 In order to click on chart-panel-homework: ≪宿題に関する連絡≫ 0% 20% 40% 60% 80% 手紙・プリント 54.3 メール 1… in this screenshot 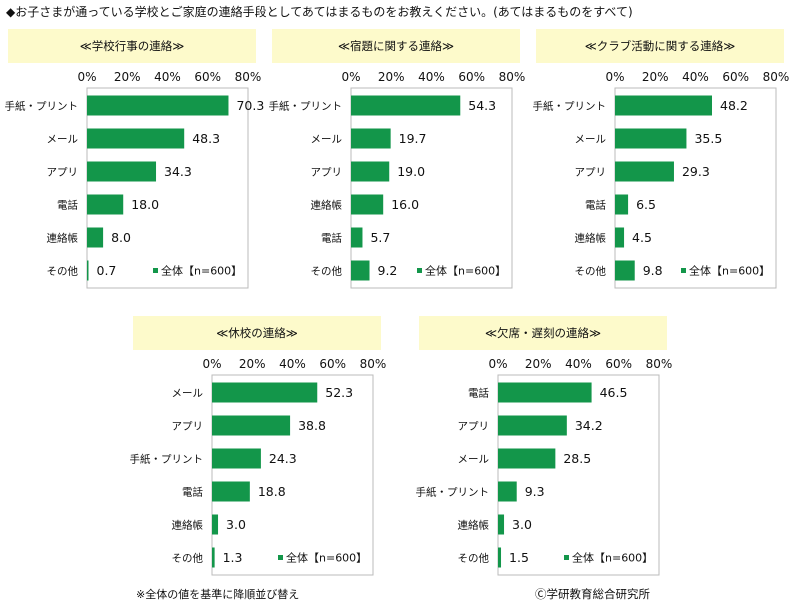, I will do `click(397, 164)`.